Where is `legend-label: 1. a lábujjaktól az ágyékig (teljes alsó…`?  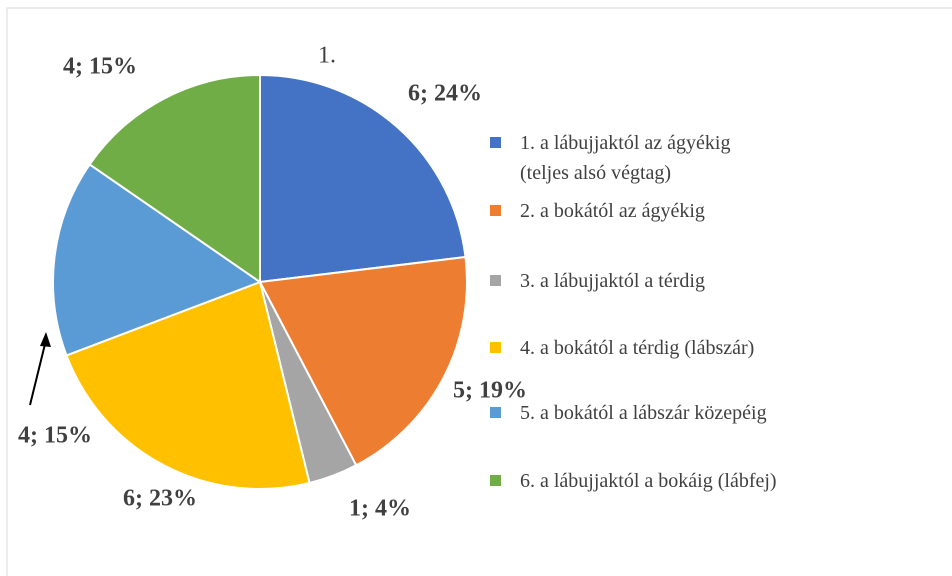
legend-label: 1. a lábujjaktól az ágyékig (teljes alsó… is located at coordinates (625, 158).